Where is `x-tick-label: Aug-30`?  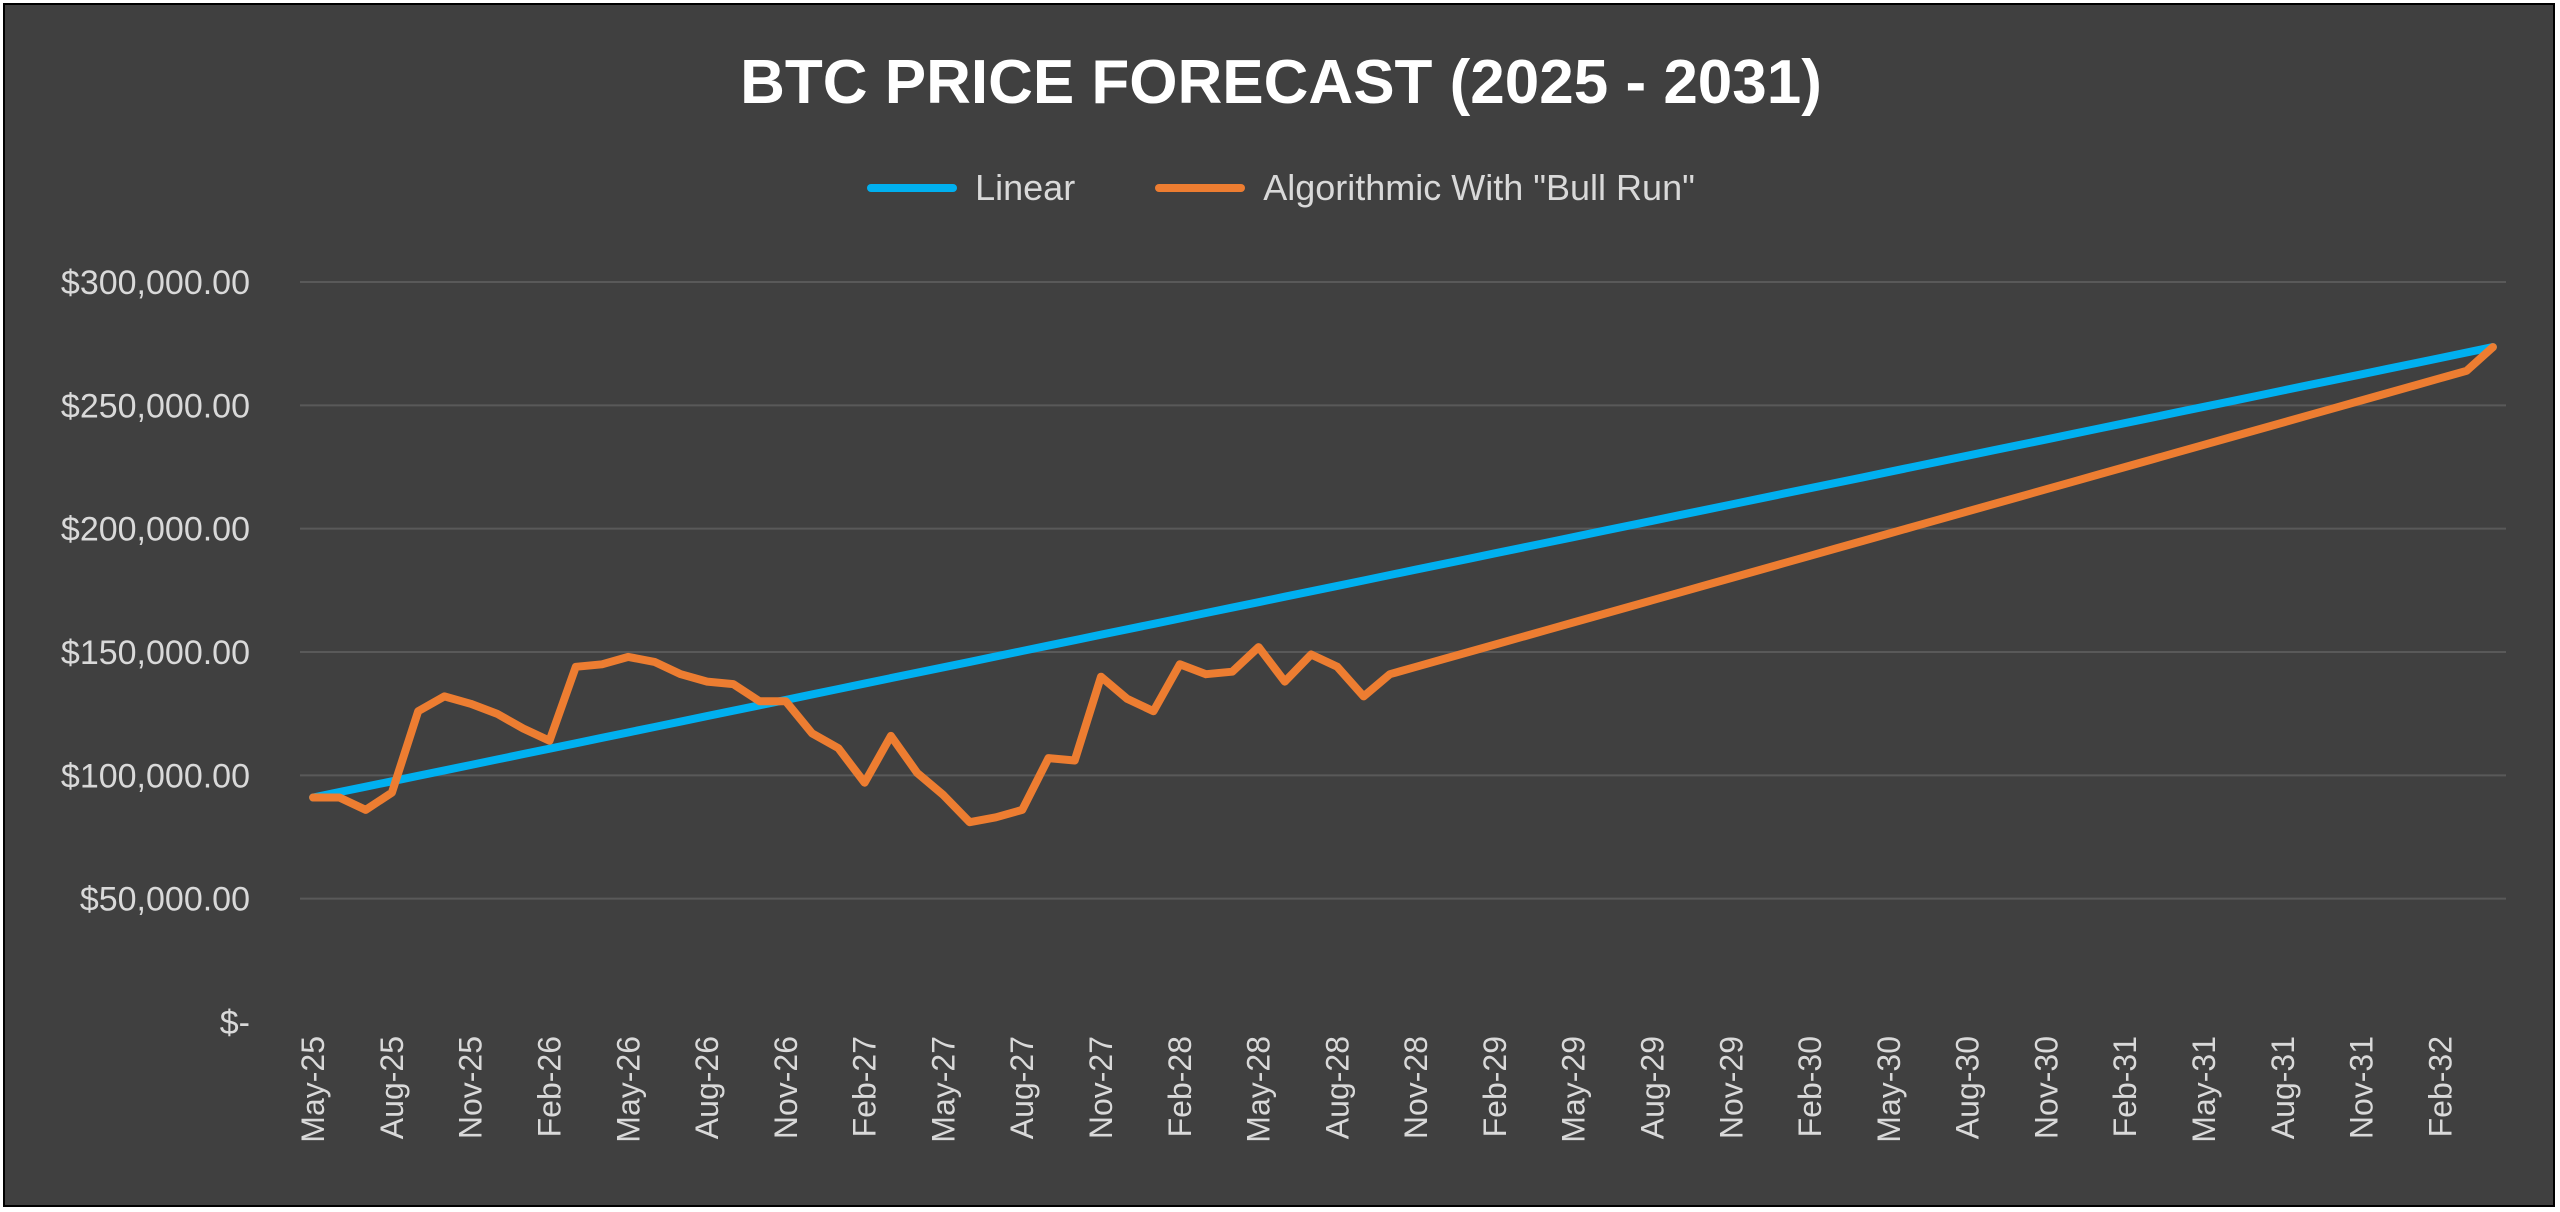 x-tick-label: Aug-30 is located at coordinates (1968, 1087).